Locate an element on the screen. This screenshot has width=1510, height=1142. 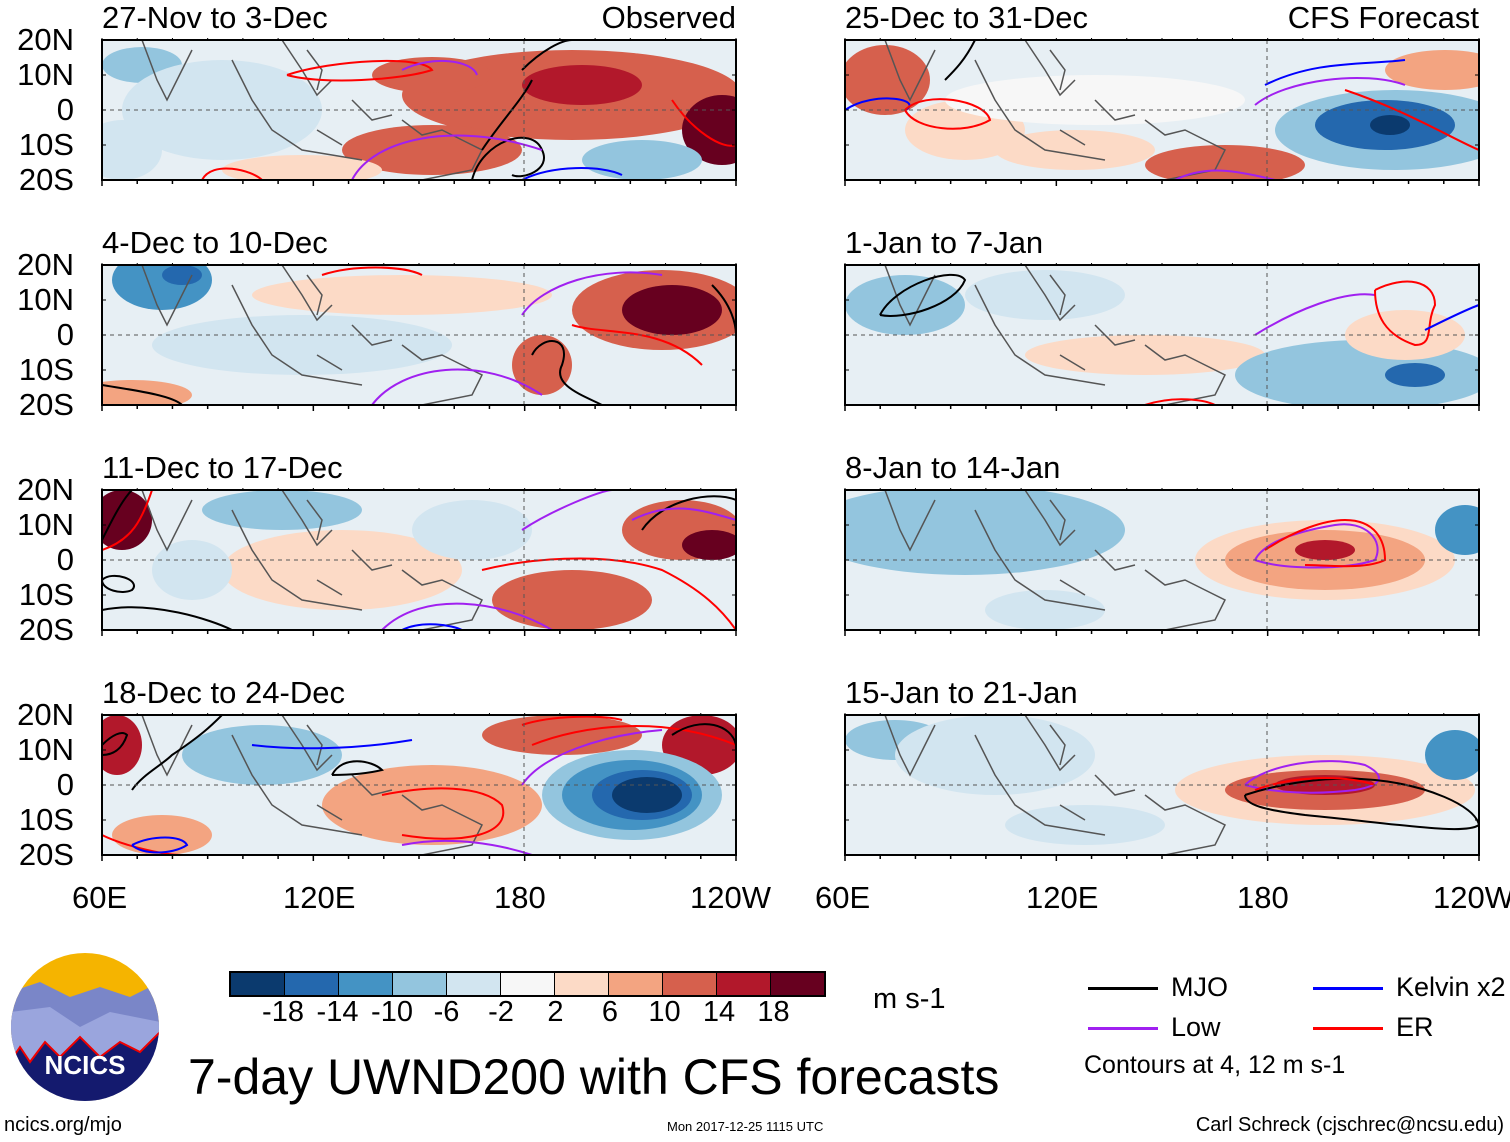
lon-tick-label: 60E is located at coordinates (843, 897).